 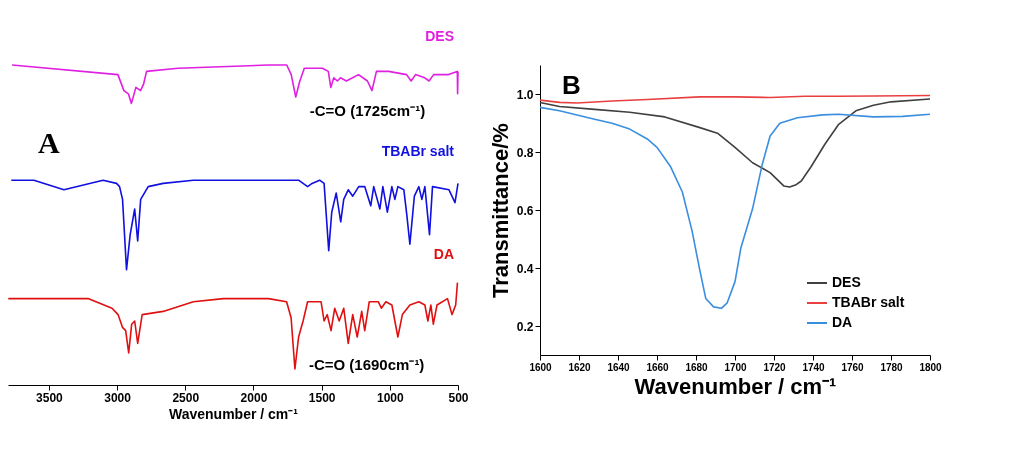 What do you see at coordinates (571, 85) in the screenshot?
I see `annotation: B` at bounding box center [571, 85].